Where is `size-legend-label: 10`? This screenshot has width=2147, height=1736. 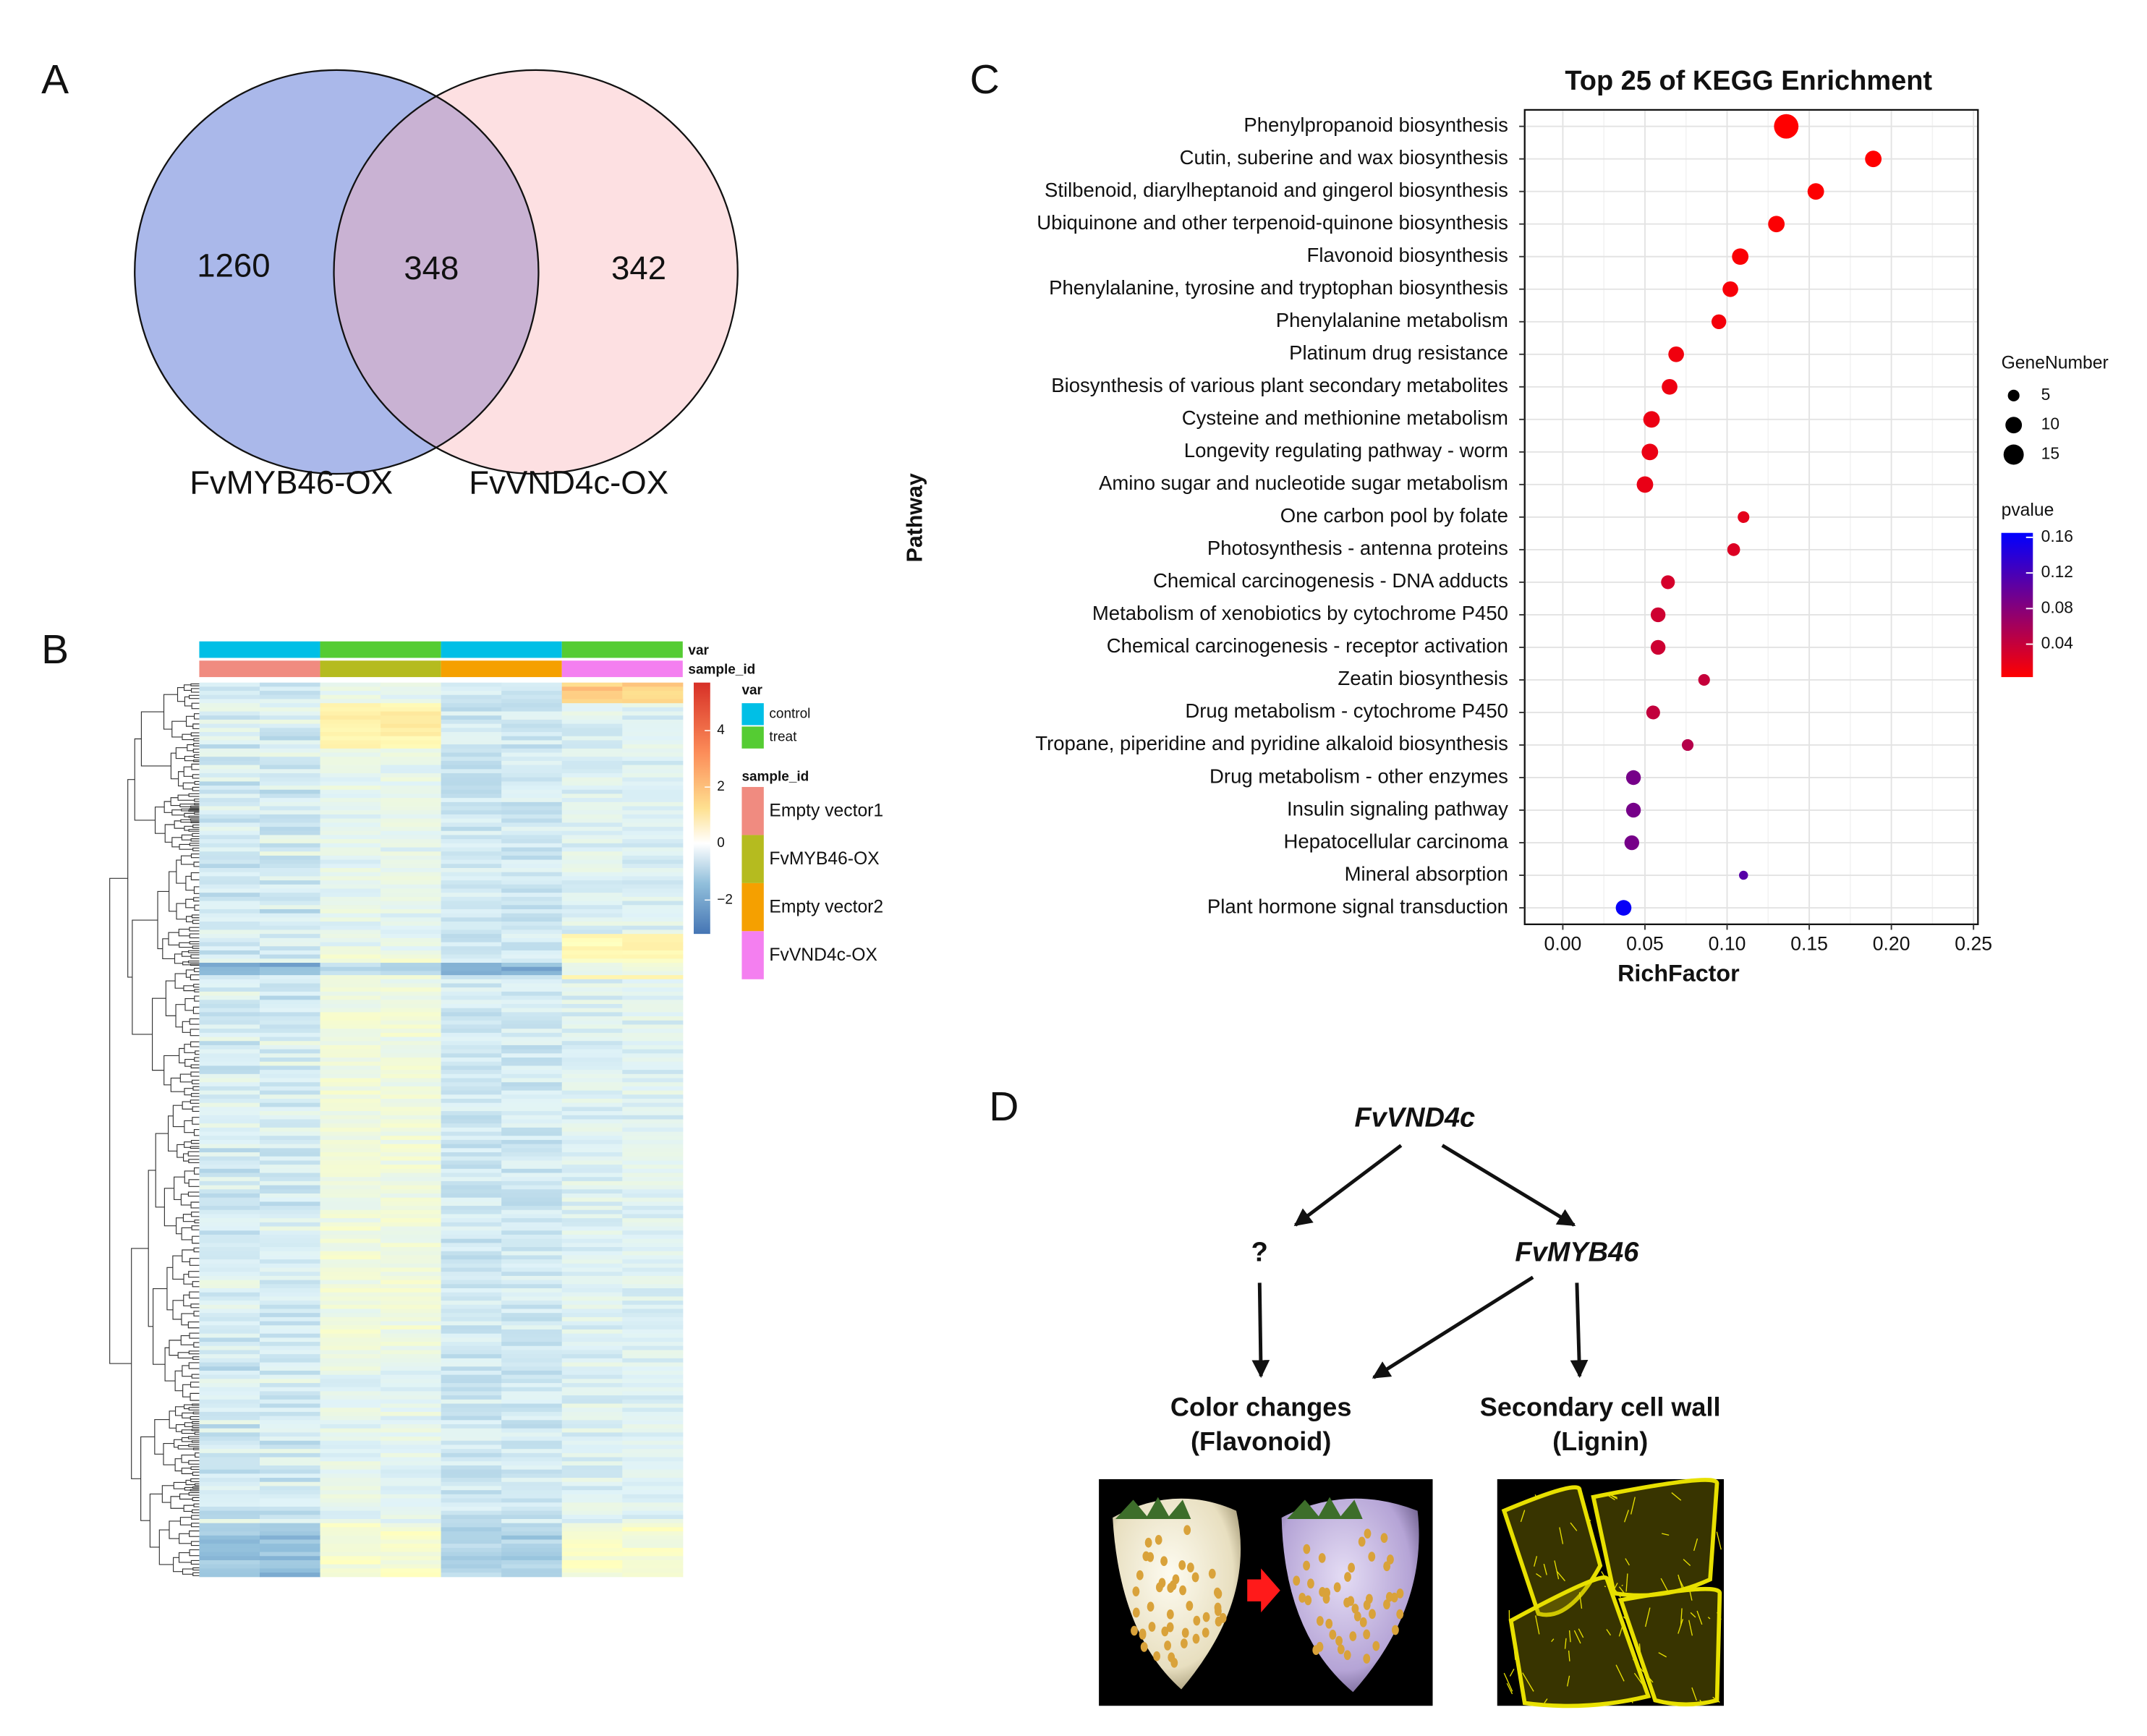 size-legend-label: 10 is located at coordinates (2050, 424).